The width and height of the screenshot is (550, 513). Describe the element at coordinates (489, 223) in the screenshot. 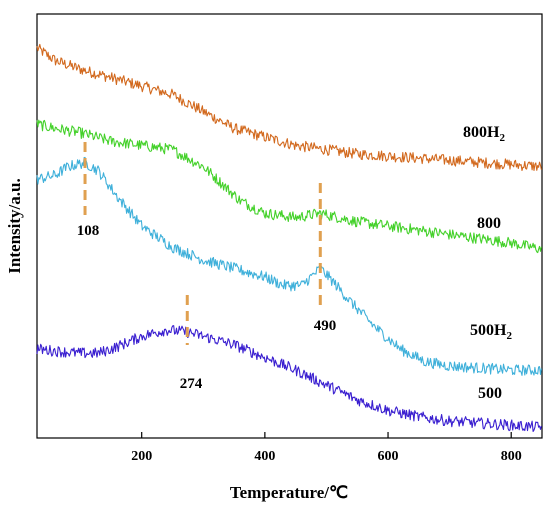

I see `series-label-800: 800` at that location.